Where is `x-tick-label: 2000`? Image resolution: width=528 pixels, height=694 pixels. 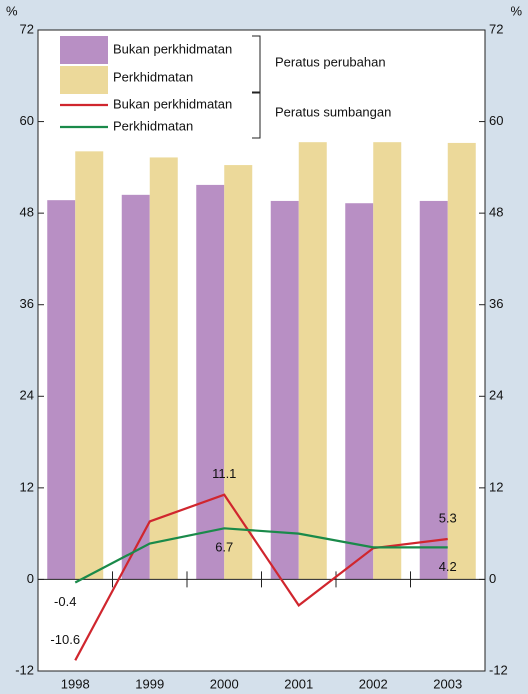 x-tick-label: 2000 is located at coordinates (224, 683).